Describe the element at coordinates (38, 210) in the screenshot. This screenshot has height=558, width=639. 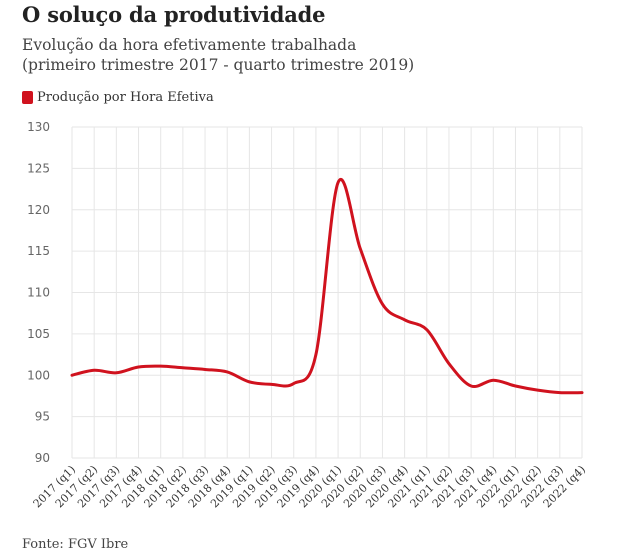
I see `y-tick-label: 120` at that location.